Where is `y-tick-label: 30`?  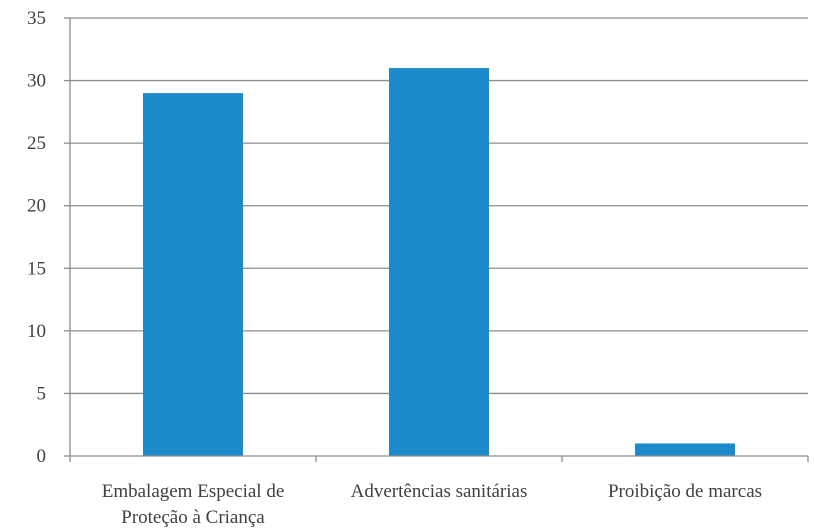
y-tick-label: 30 is located at coordinates (36, 81).